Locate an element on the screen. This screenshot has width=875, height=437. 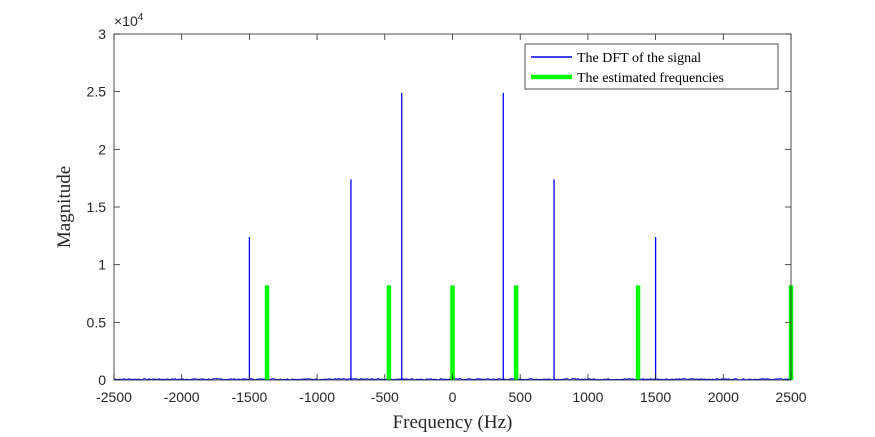
y-tick-label: 0.5 is located at coordinates (97, 322).